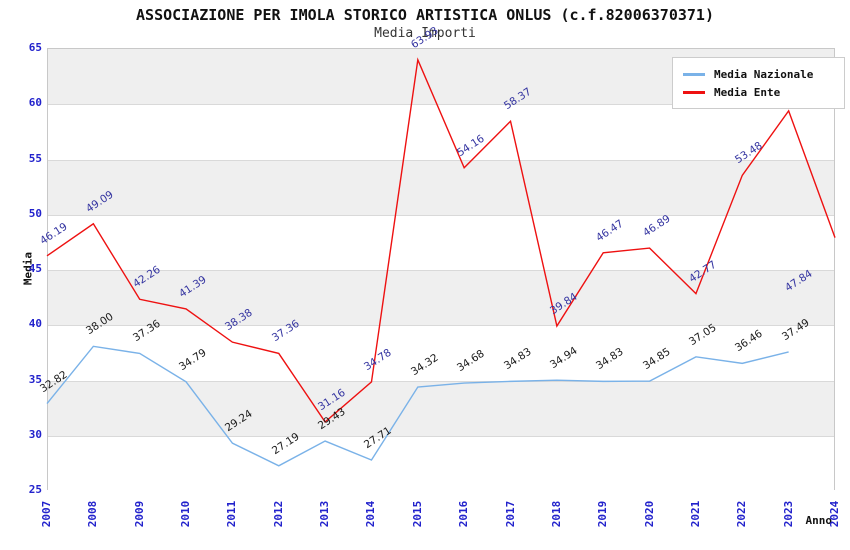  What do you see at coordinates (35, 158) in the screenshot?
I see `y-tick-label: 55` at bounding box center [35, 158].